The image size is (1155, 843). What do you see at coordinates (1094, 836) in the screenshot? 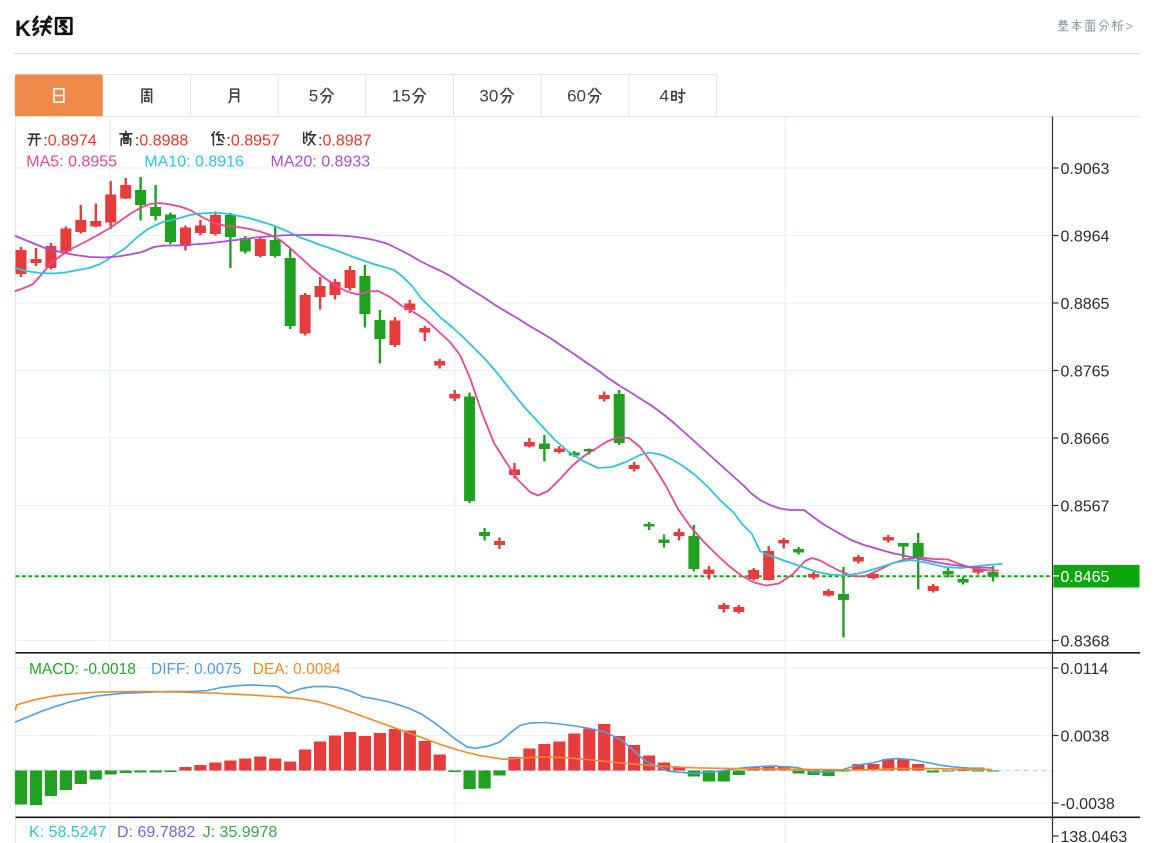
I see `svg-text: 138.0463` at bounding box center [1094, 836].